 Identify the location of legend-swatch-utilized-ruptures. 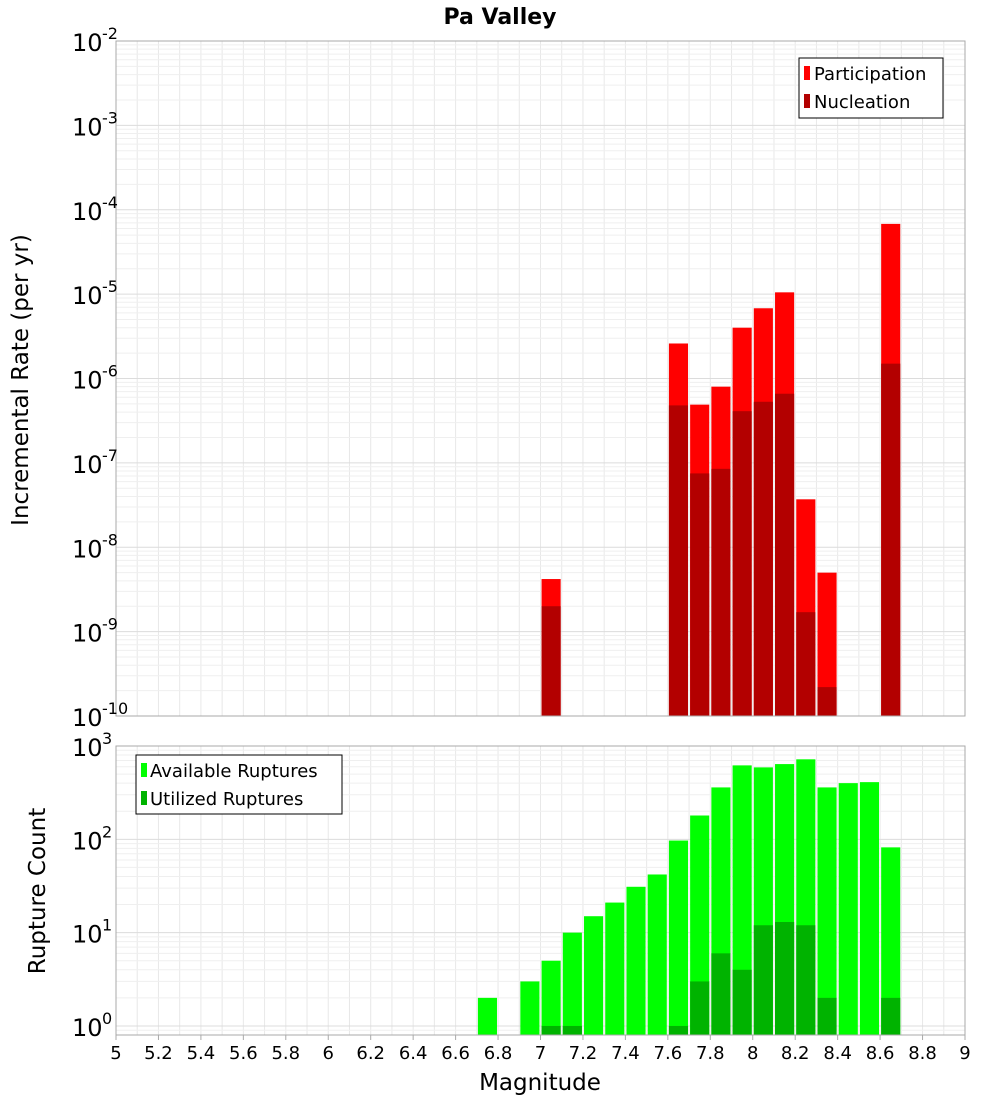
(144, 798).